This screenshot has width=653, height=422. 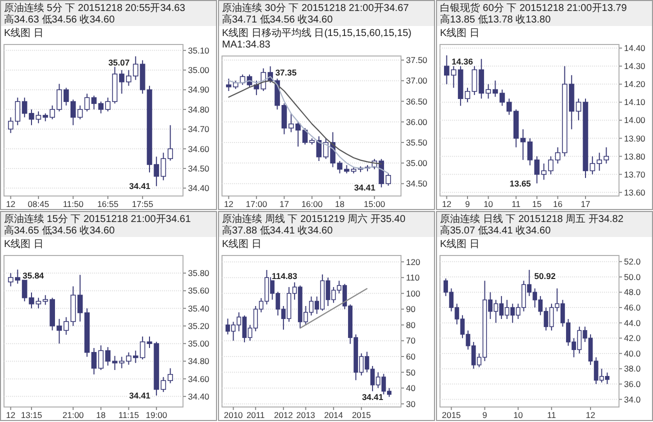 What do you see at coordinates (199, 325) in the screenshot?
I see `y-tick-label: 35.20` at bounding box center [199, 325].